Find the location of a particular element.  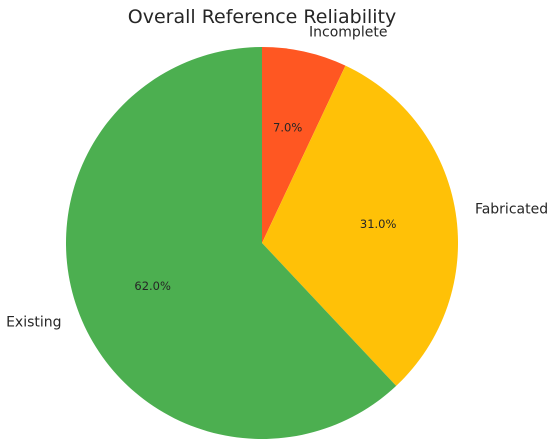

chart-title: Overall Reference Reliability is located at coordinates (262, 17).